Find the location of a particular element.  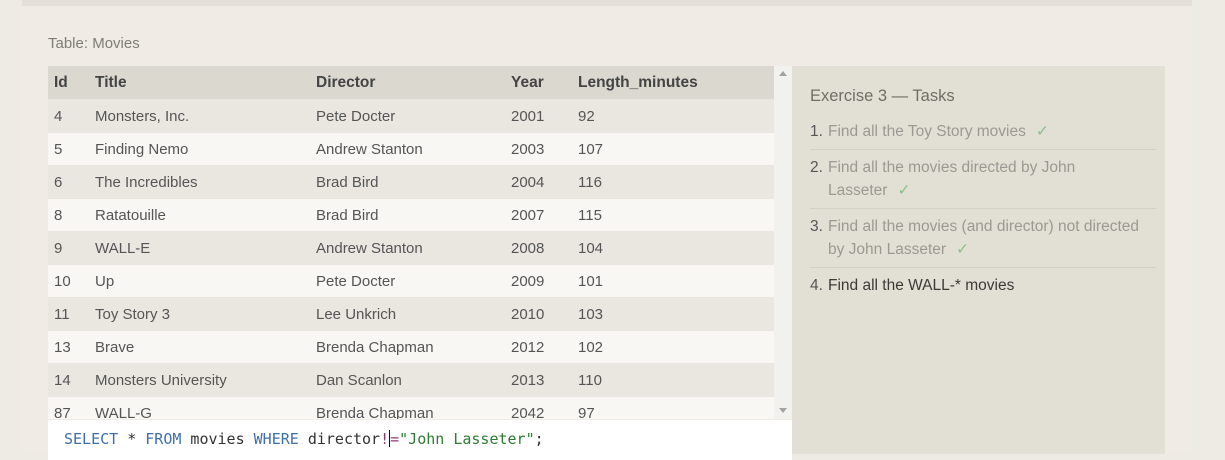

column-header-title: Title is located at coordinates (205, 83).